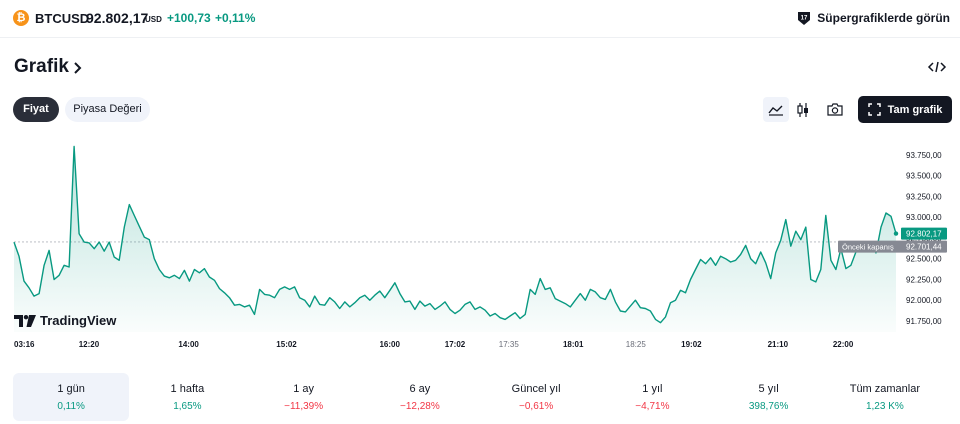  Describe the element at coordinates (924, 217) in the screenshot. I see `y-axis-tick: 93.000,00` at that location.